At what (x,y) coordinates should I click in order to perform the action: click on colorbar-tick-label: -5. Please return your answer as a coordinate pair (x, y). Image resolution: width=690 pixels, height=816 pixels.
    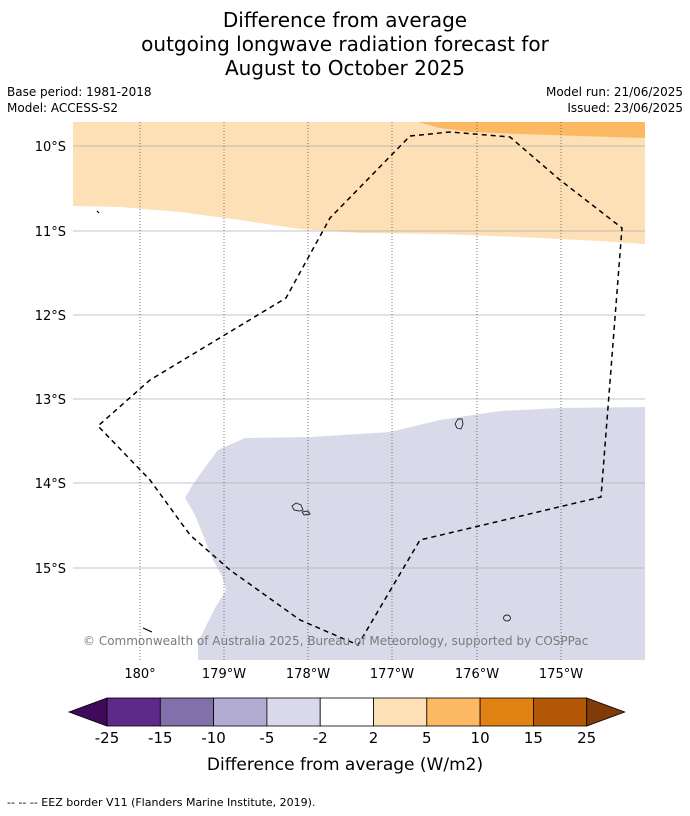
    Looking at the image, I should click on (266, 738).